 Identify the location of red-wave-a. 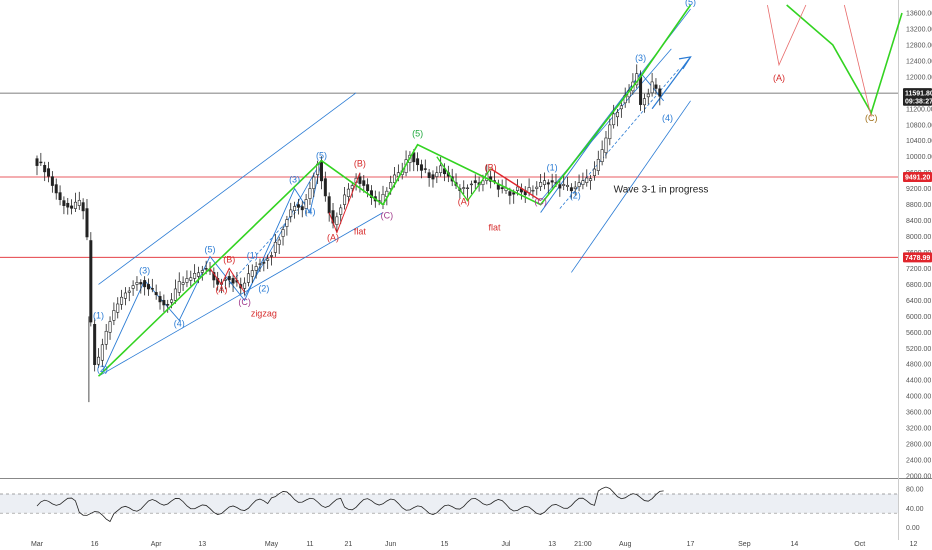
(515, 185).